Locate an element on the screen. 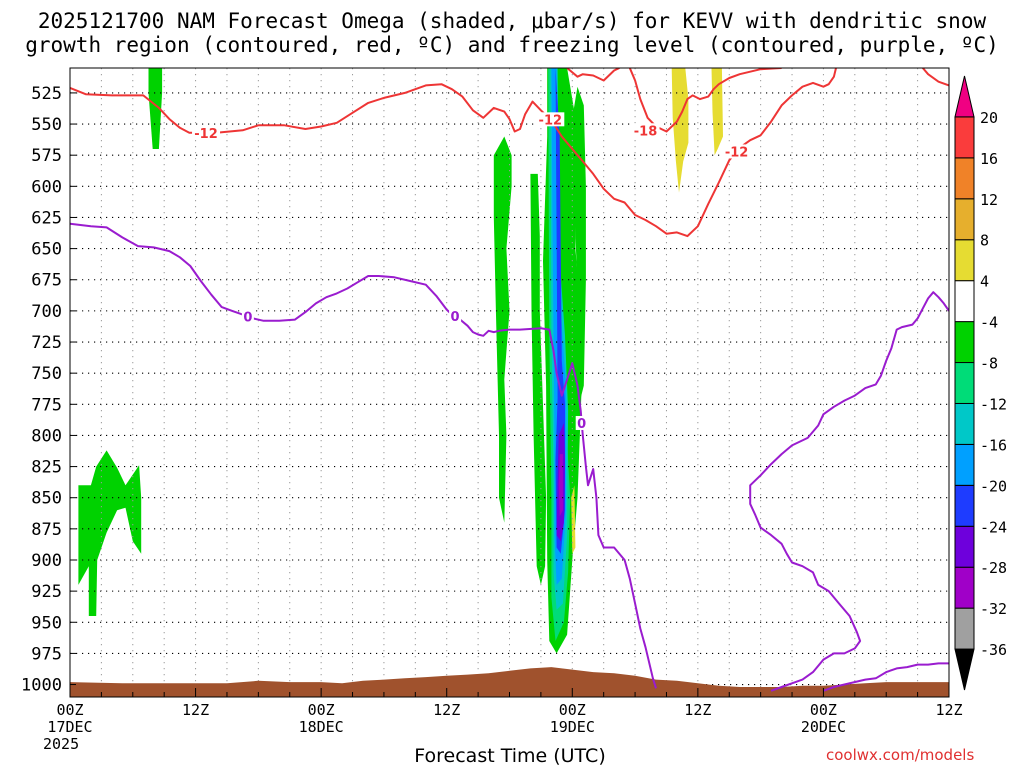  y-tick-label-875: 875 is located at coordinates (46, 530).